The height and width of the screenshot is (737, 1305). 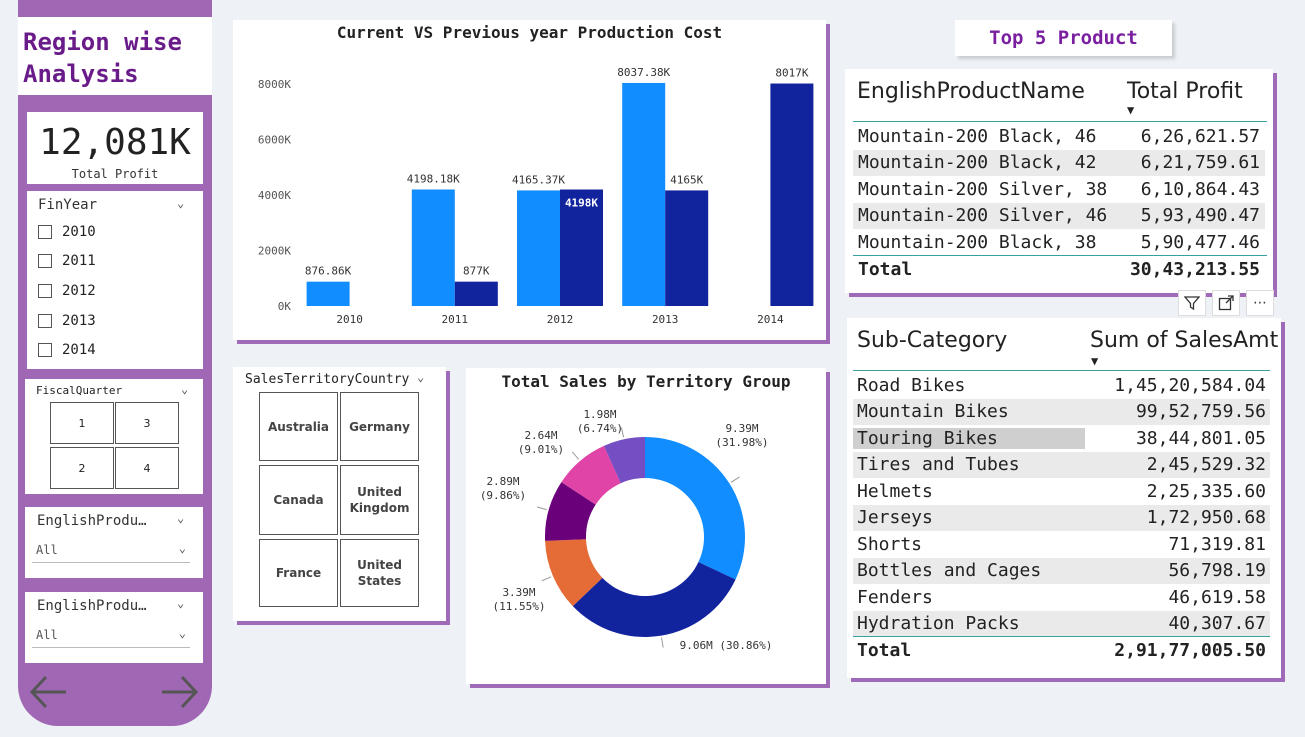 I want to click on column-header-profit: Total Profit, so click(x=1185, y=91).